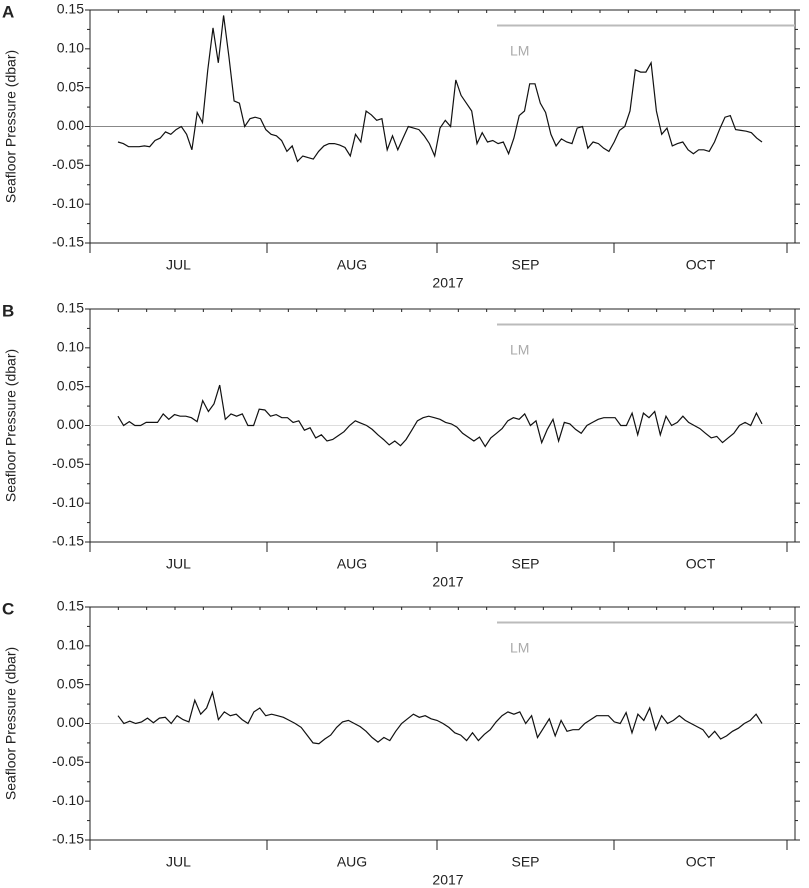 Image resolution: width=809 pixels, height=888 pixels. Describe the element at coordinates (8, 310) in the screenshot. I see `panel-label: B` at that location.